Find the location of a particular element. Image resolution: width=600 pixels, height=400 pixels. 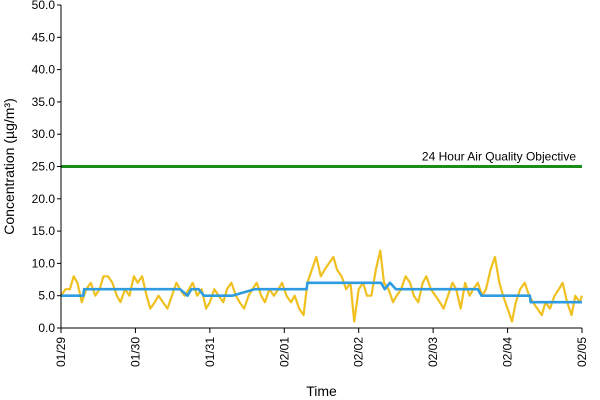

y-tick-label: 30.0 is located at coordinates (44, 134).